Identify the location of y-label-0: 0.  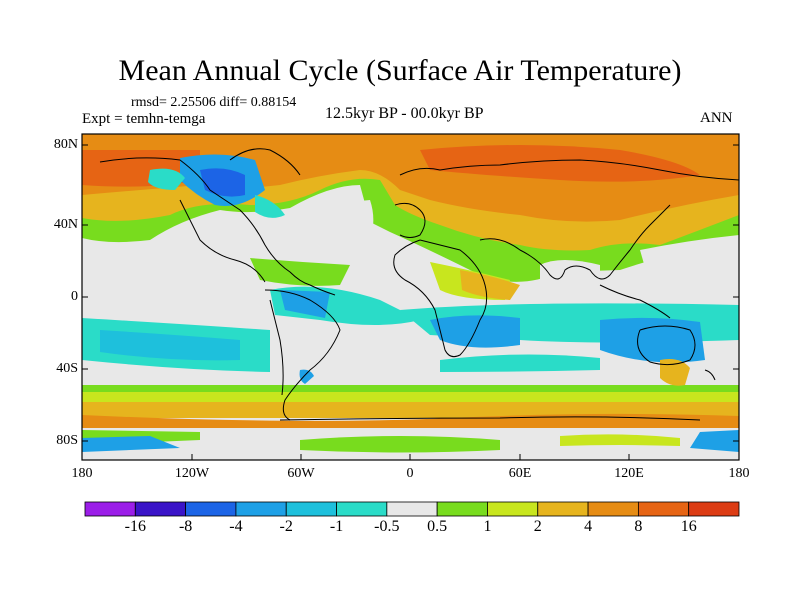
(74, 296).